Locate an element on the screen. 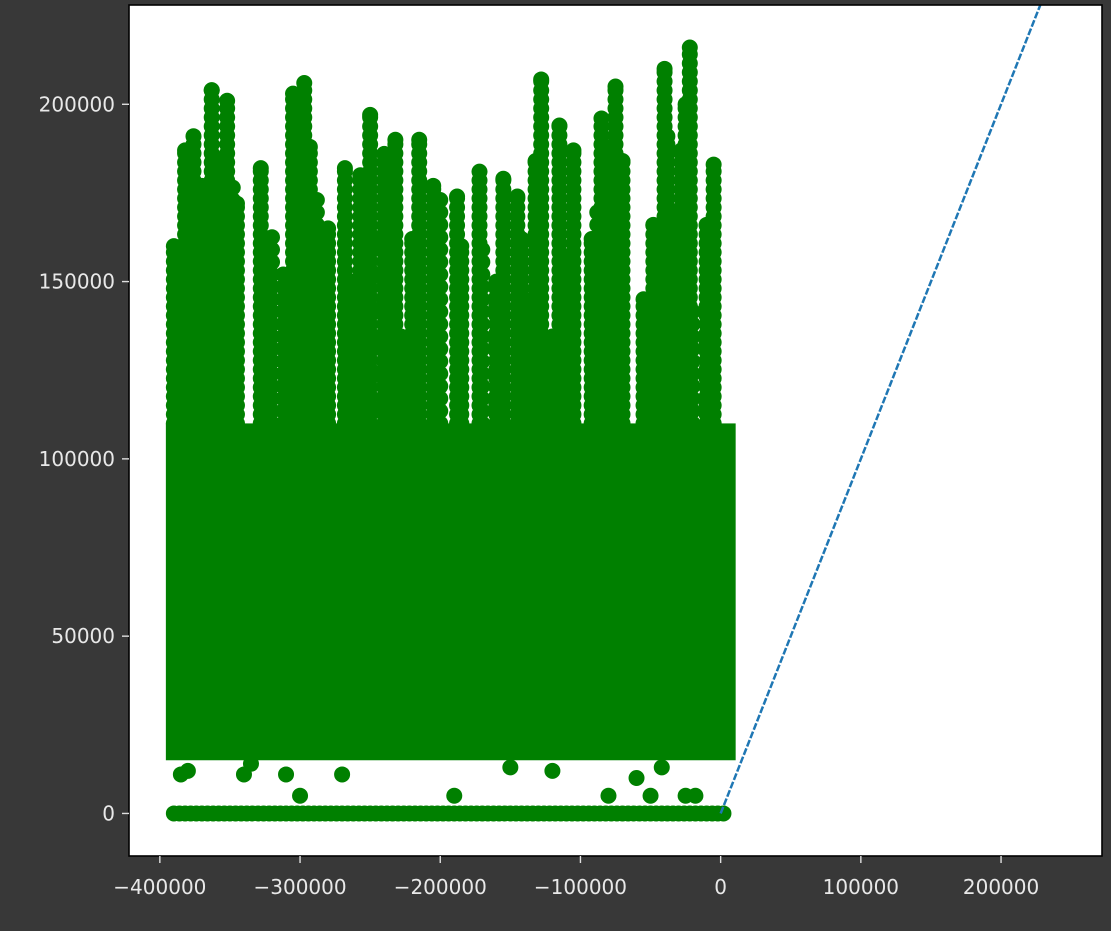 The width and height of the screenshot is (1111, 931). y-tick-label: 50000 is located at coordinates (83, 636).